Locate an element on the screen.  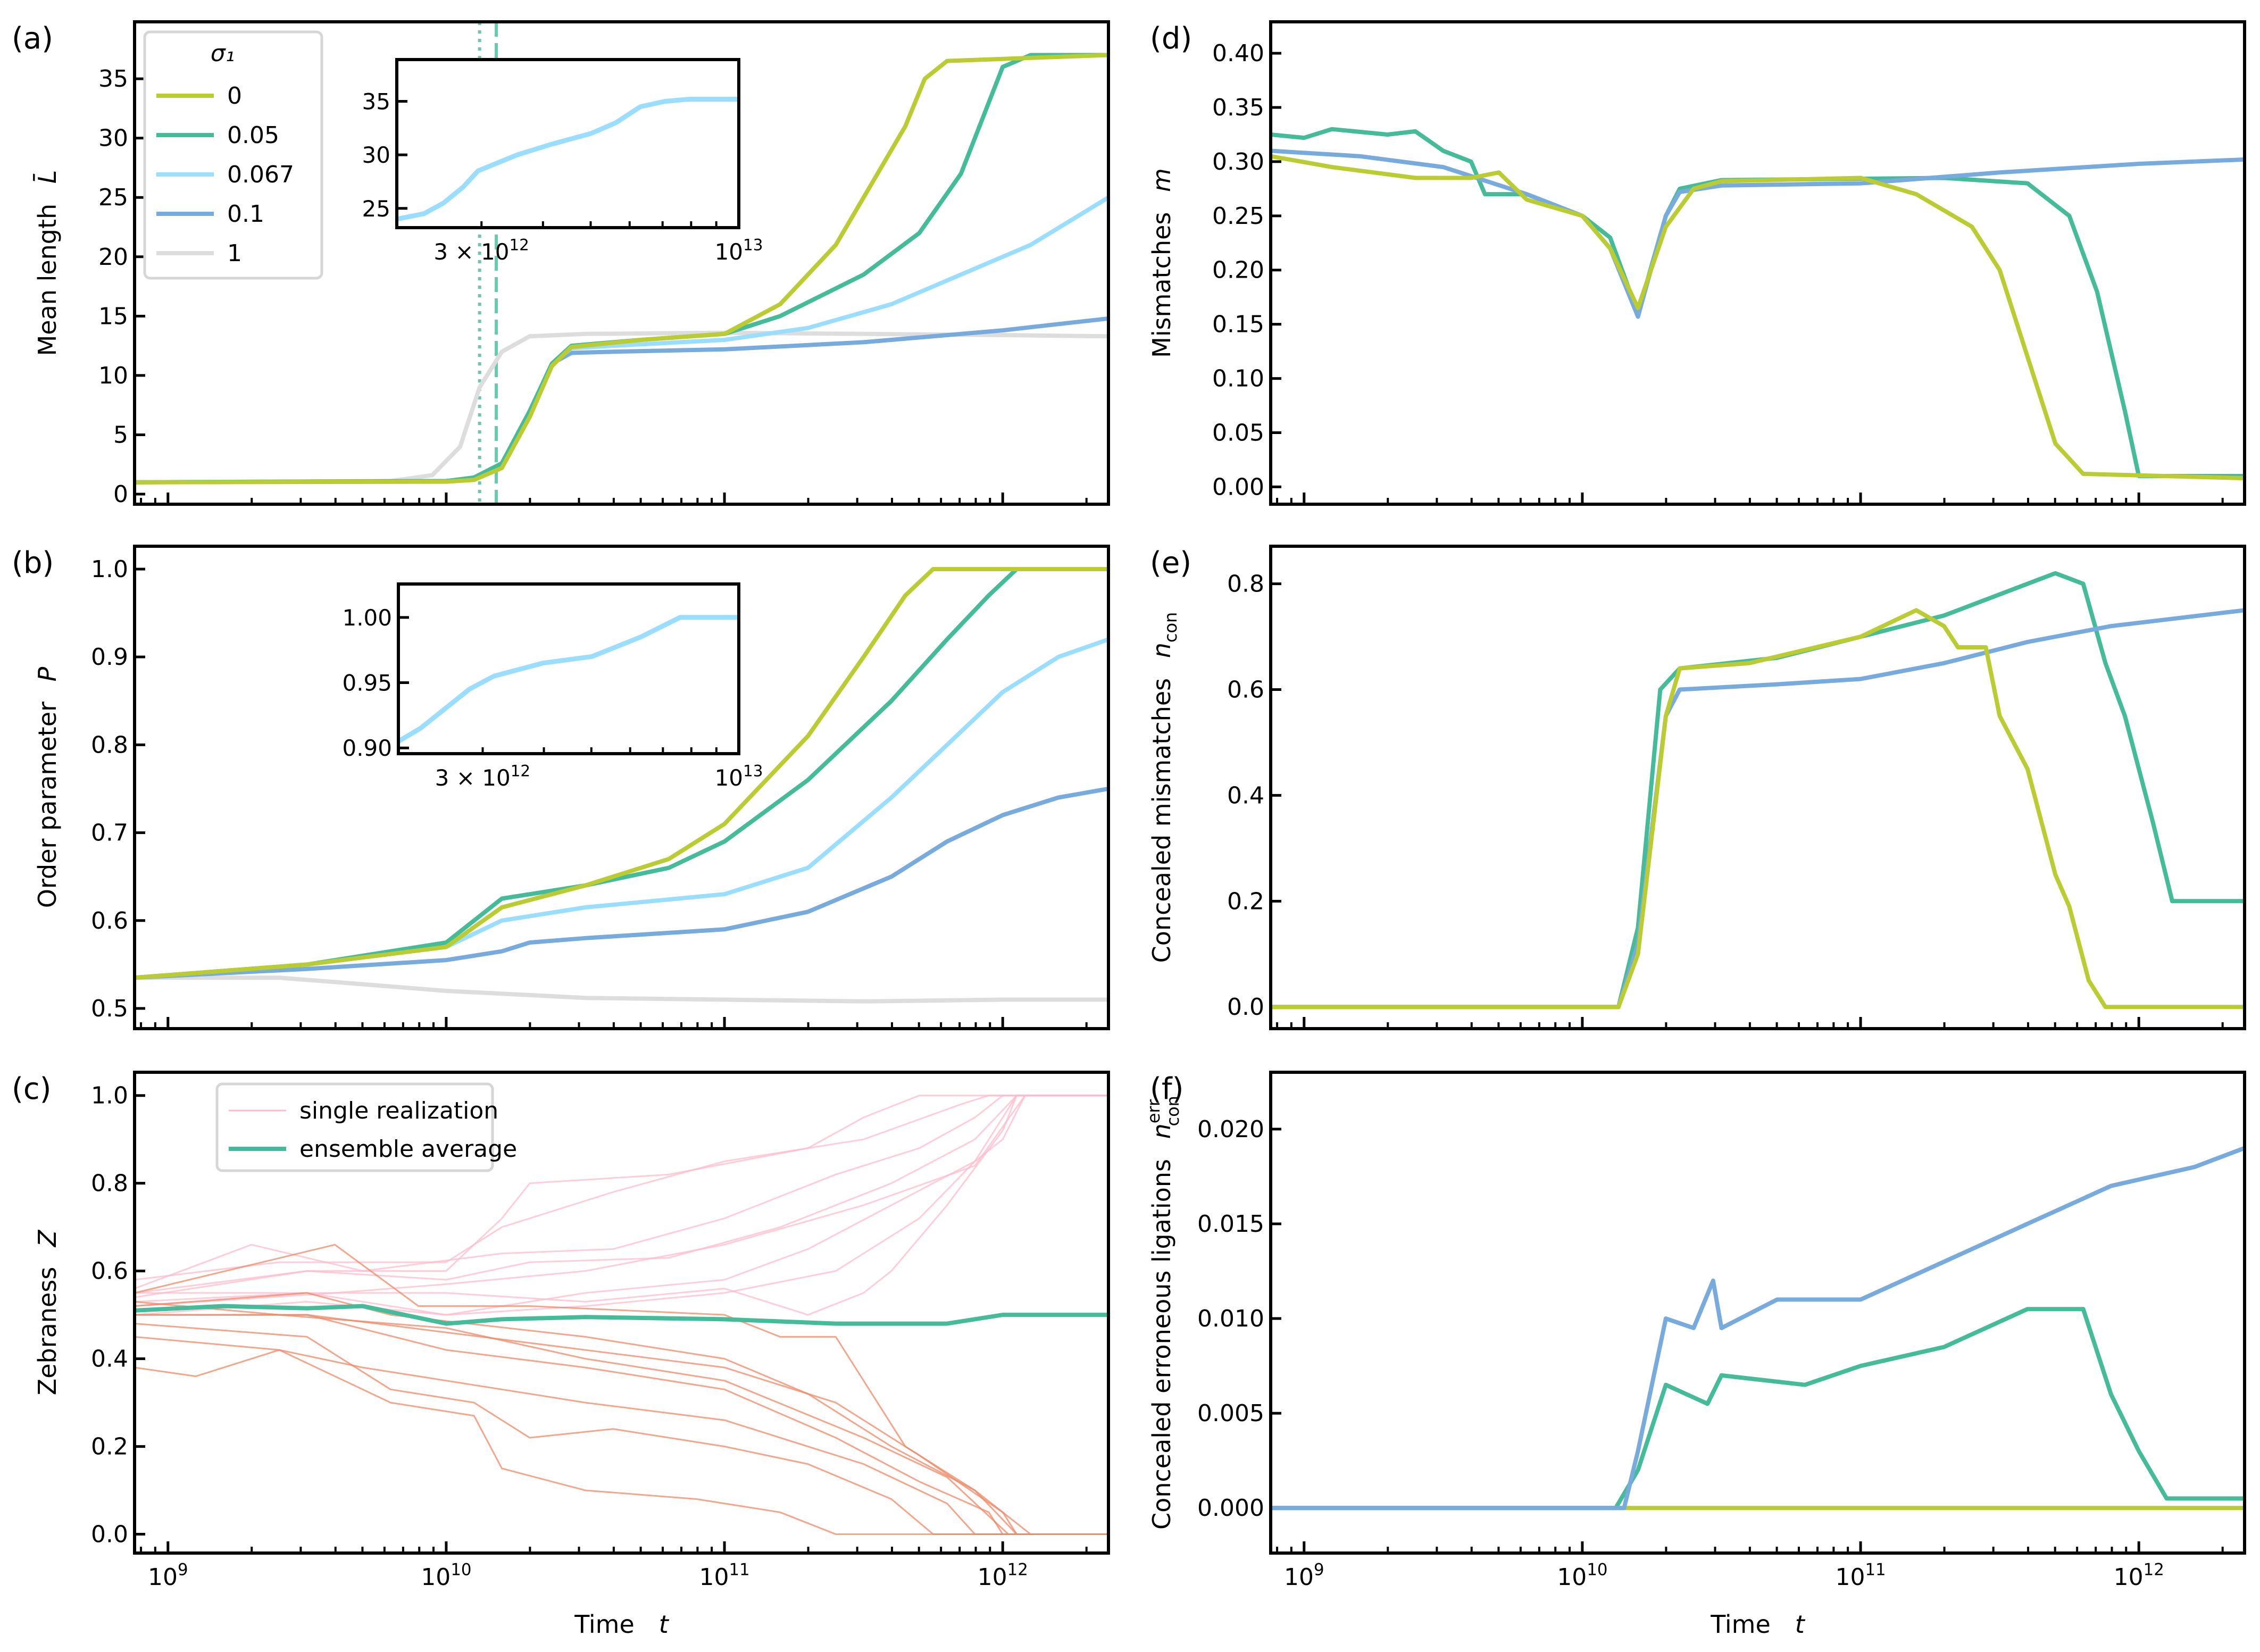
y-tick-label: 15 is located at coordinates (113, 316).